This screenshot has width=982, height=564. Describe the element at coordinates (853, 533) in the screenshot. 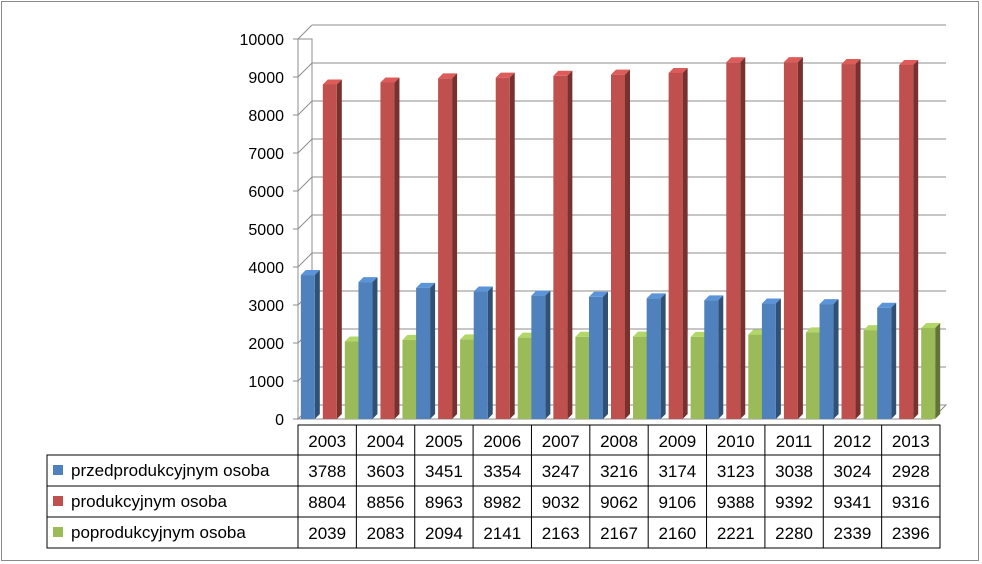

I see `data-cell: 2339` at that location.